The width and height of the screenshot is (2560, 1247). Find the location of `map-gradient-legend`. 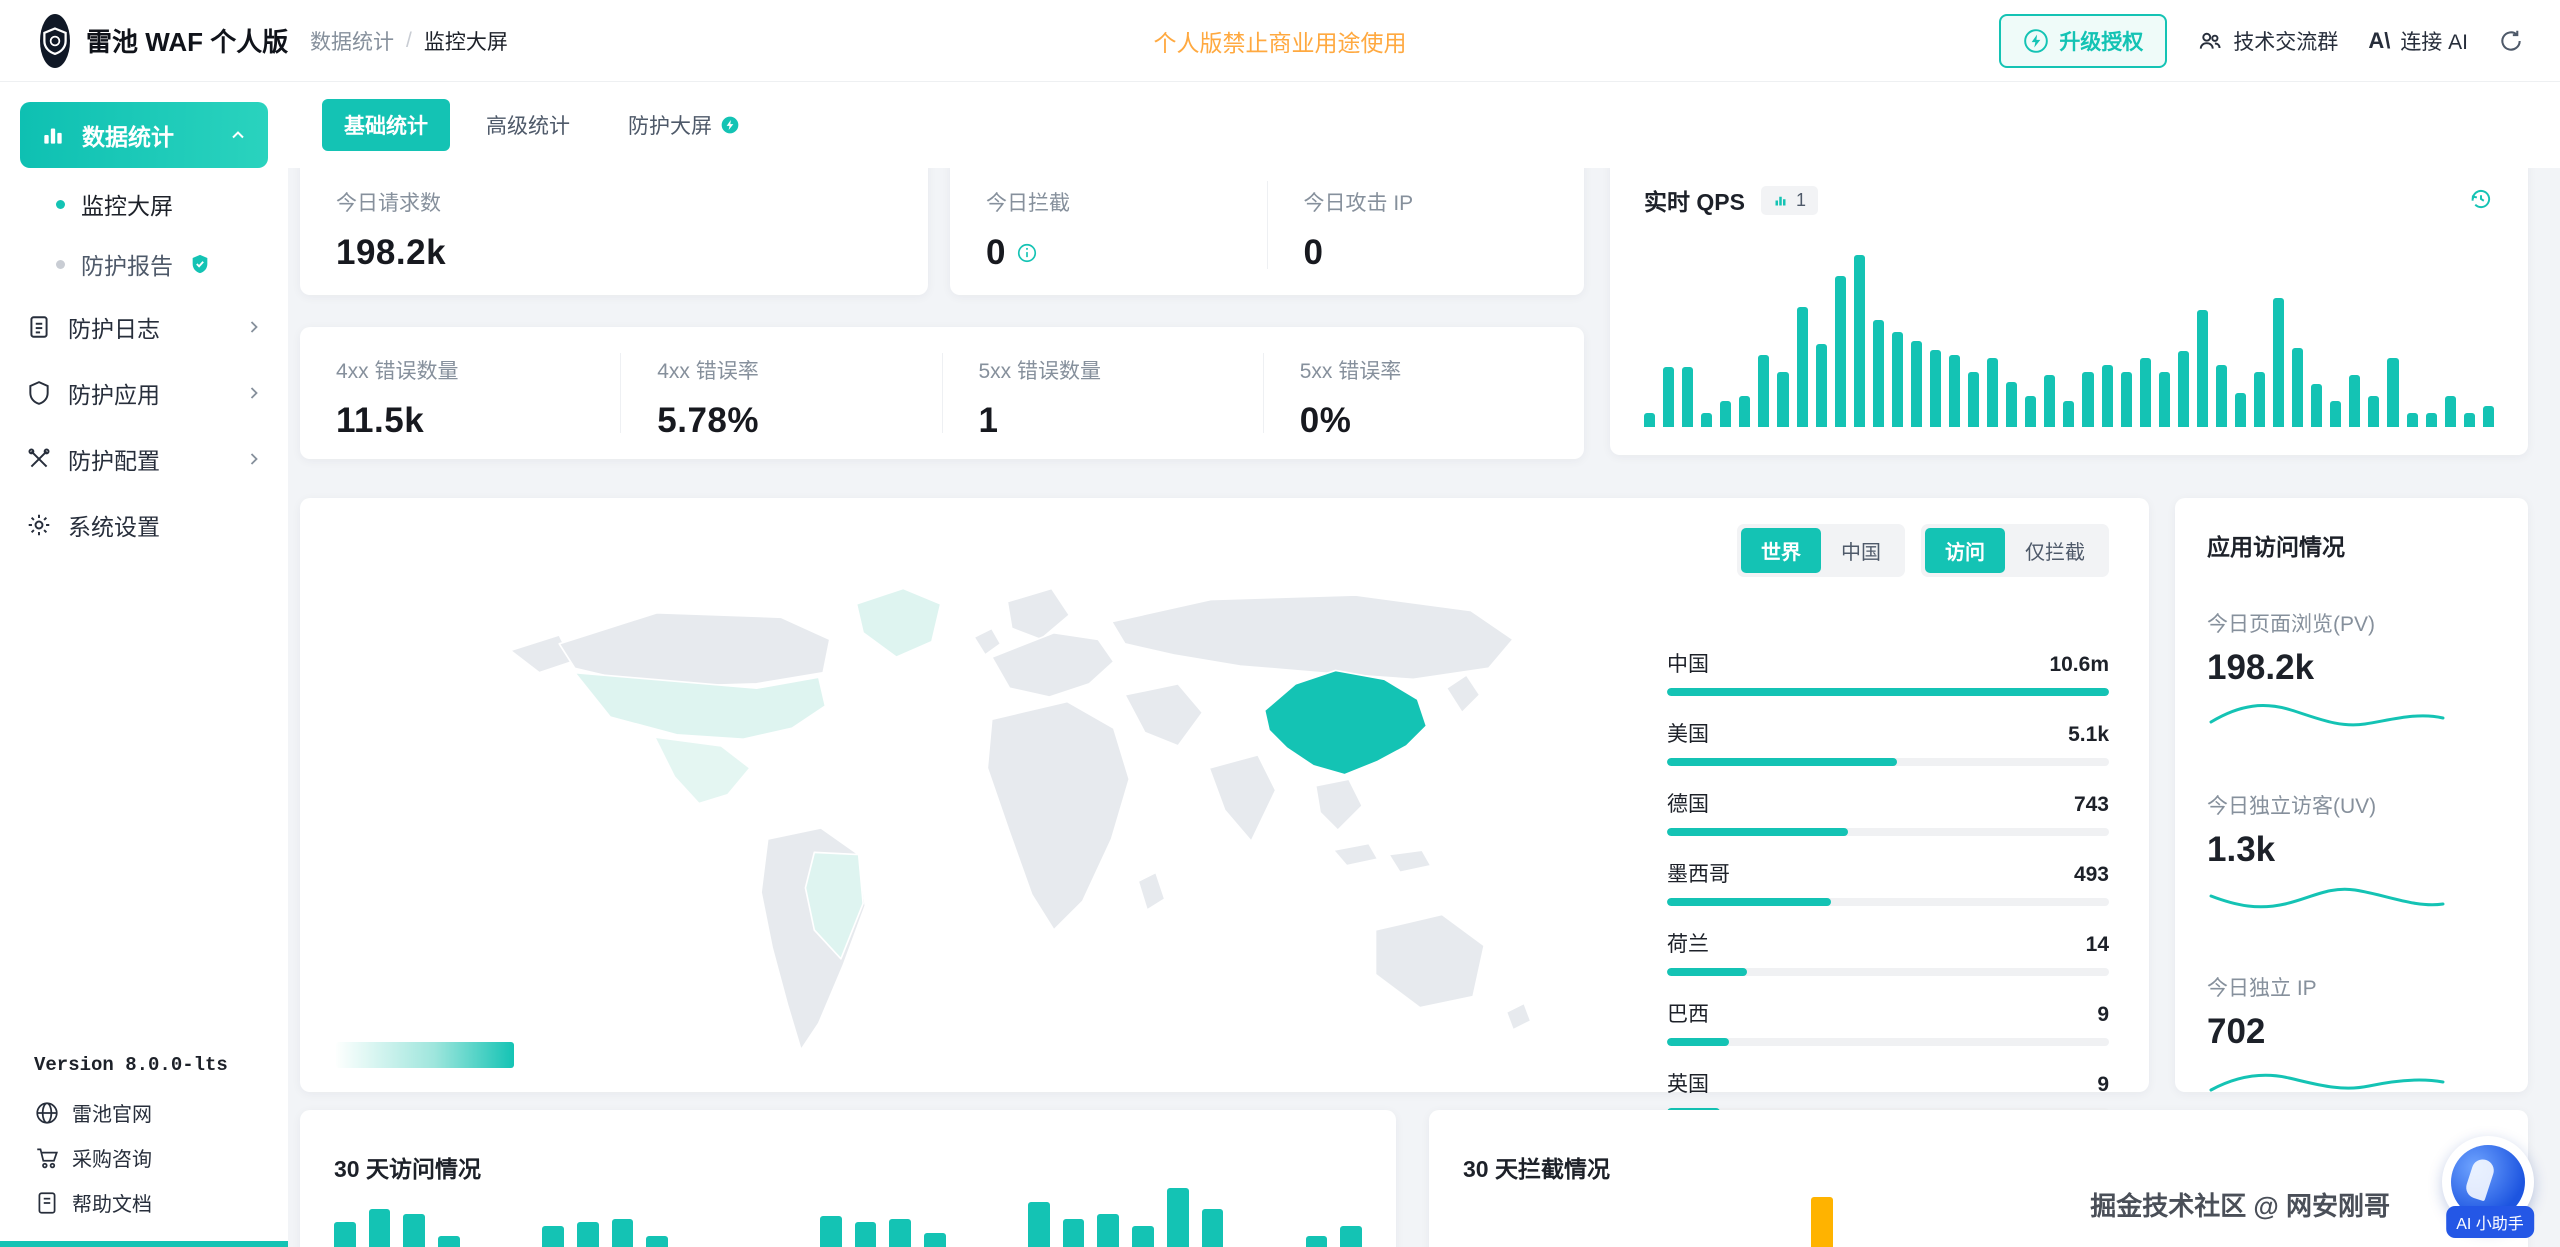

map-gradient-legend is located at coordinates (425, 1055).